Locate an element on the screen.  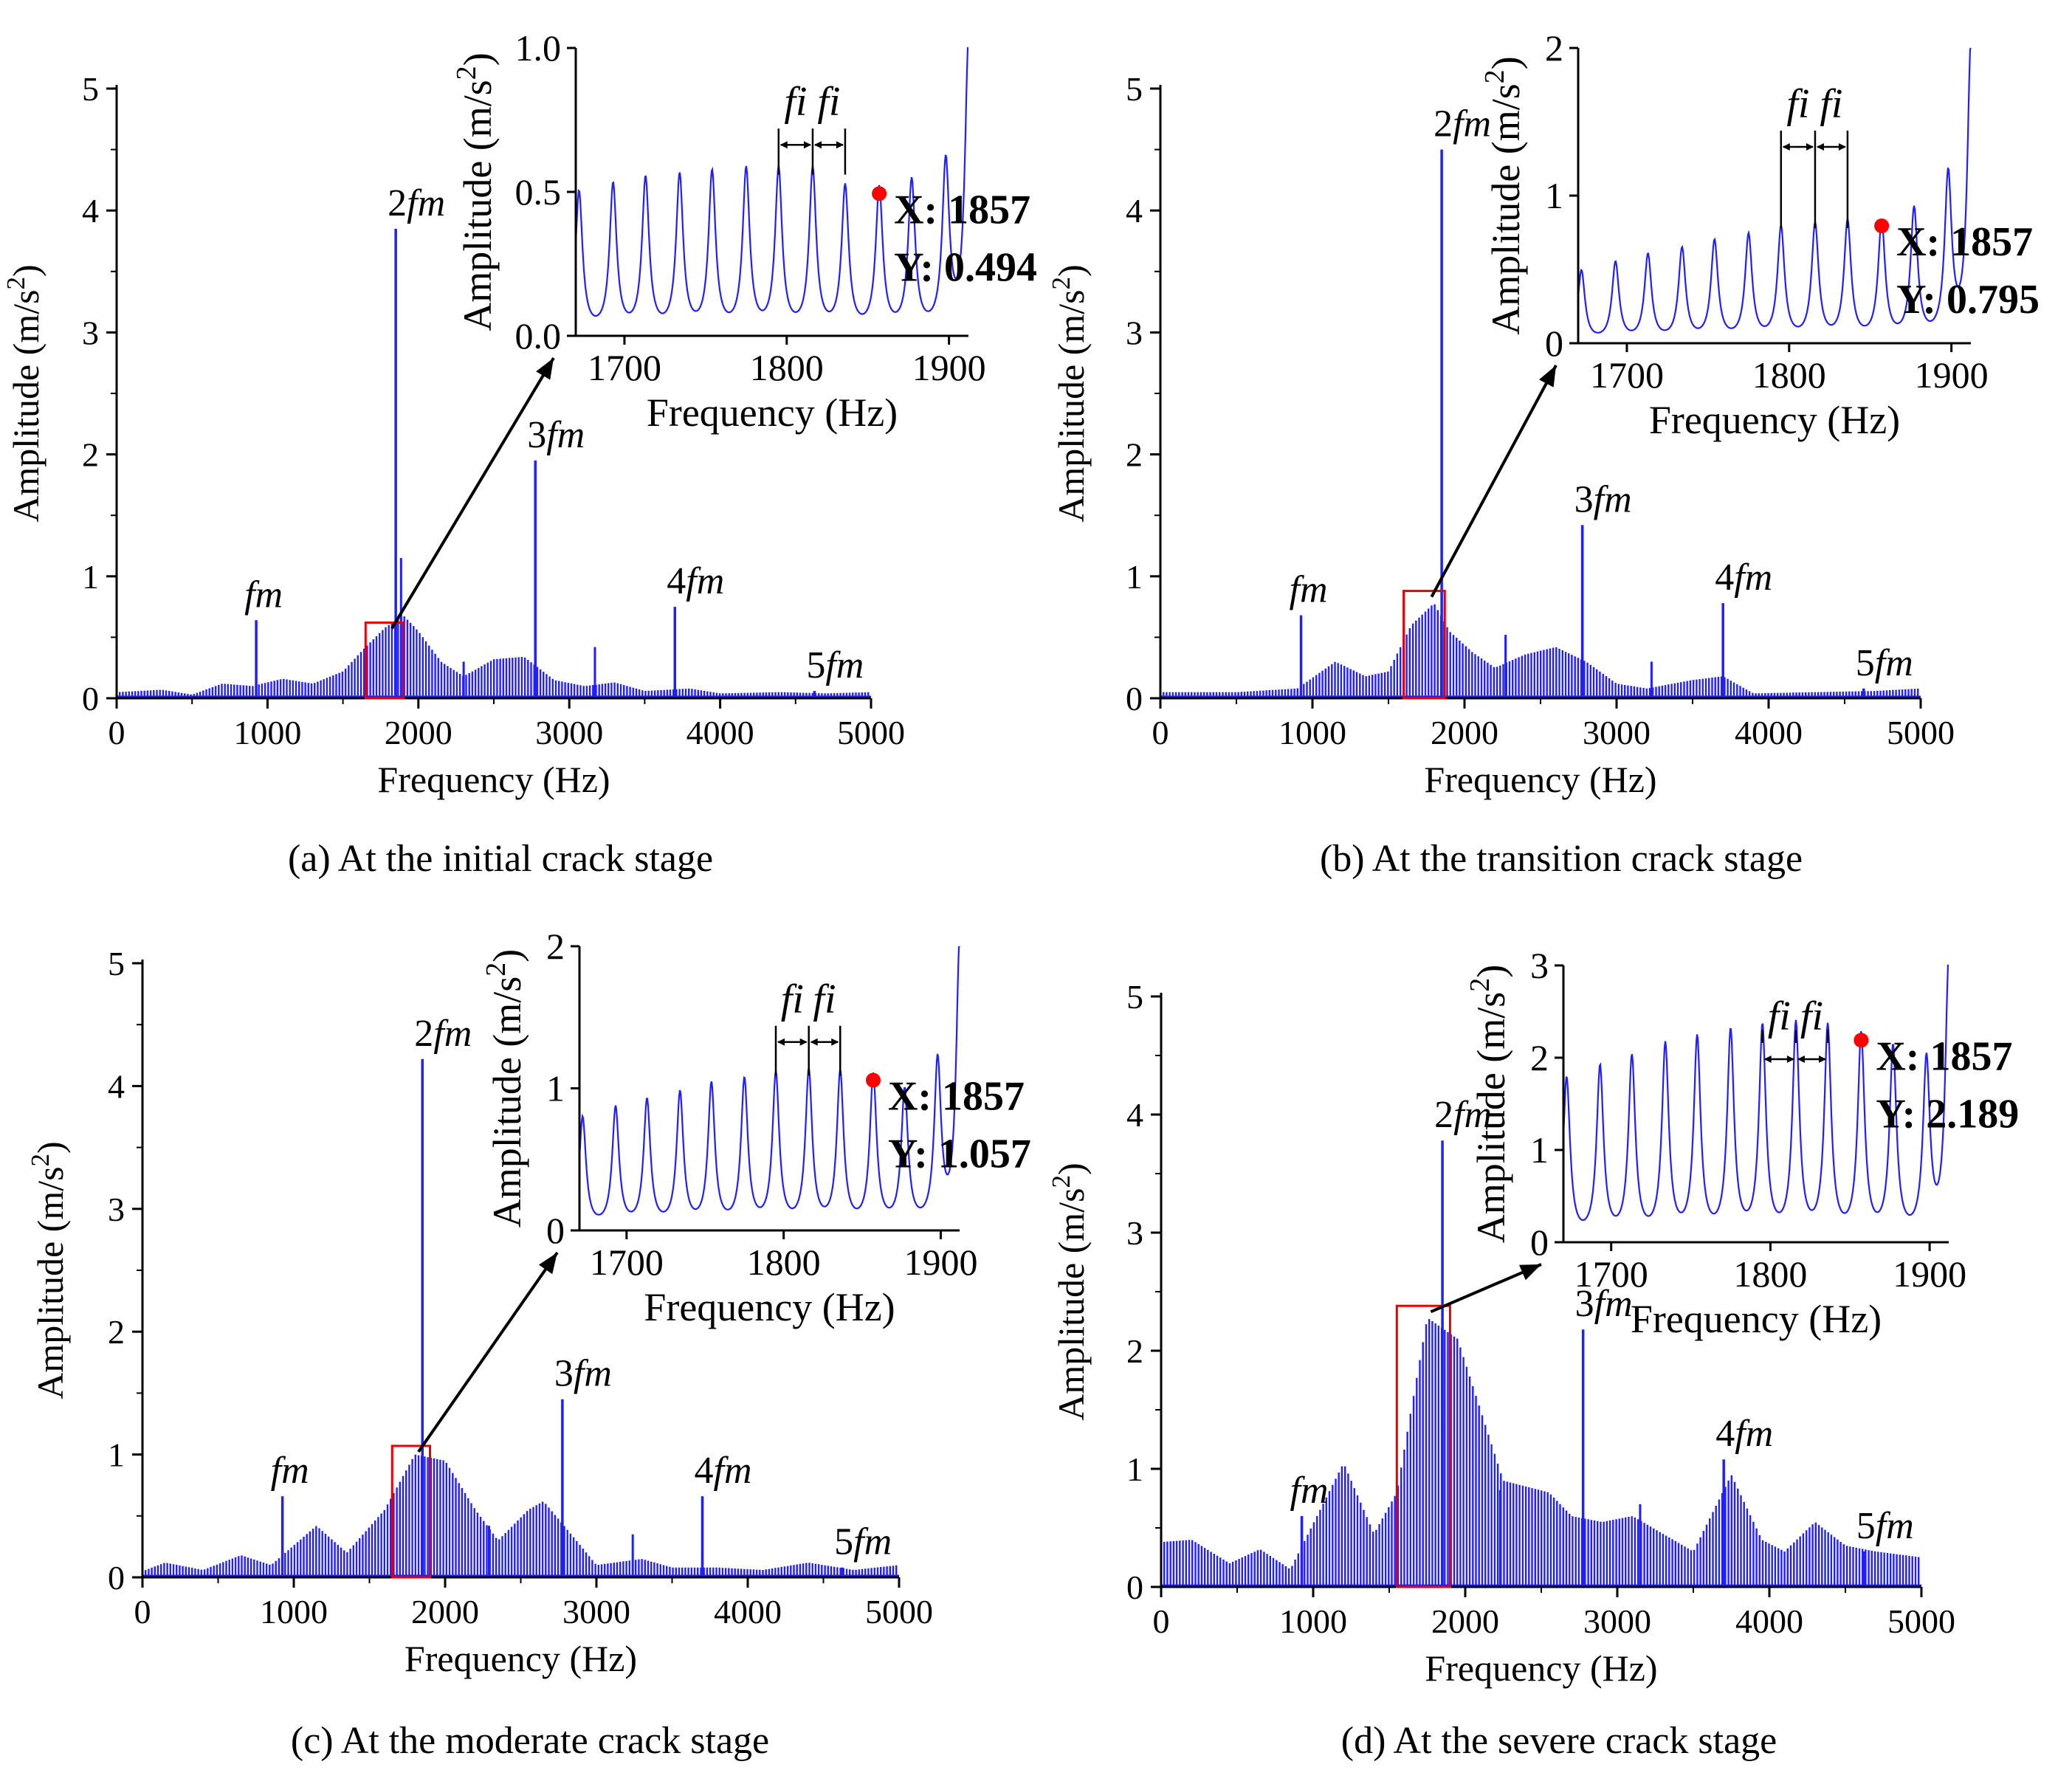
datatip-y-readout: Y: 2.189 is located at coordinates (1947, 1114).